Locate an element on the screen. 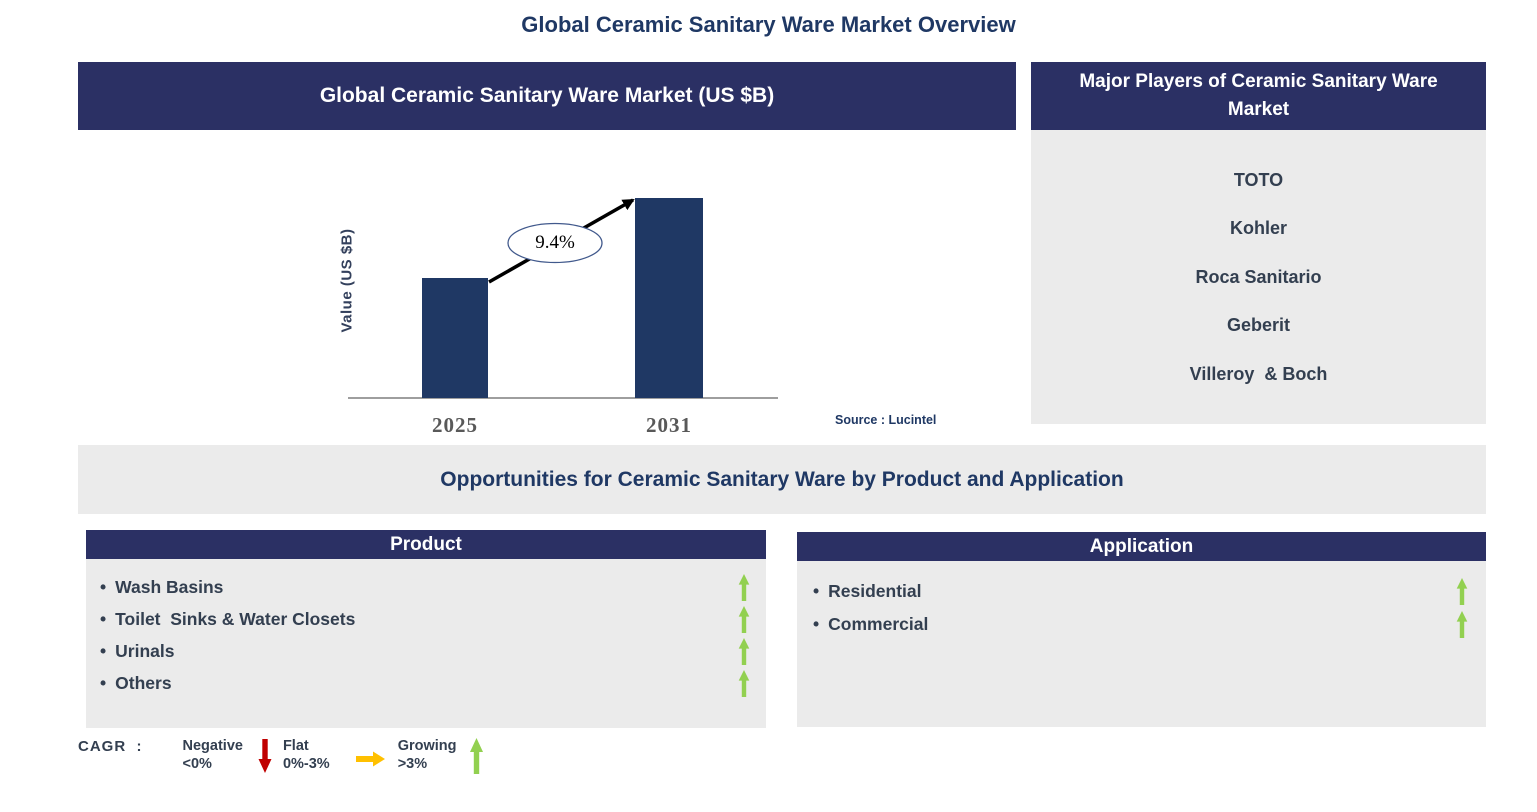 The image size is (1537, 812). product-item: • Urinals is located at coordinates (425, 651).